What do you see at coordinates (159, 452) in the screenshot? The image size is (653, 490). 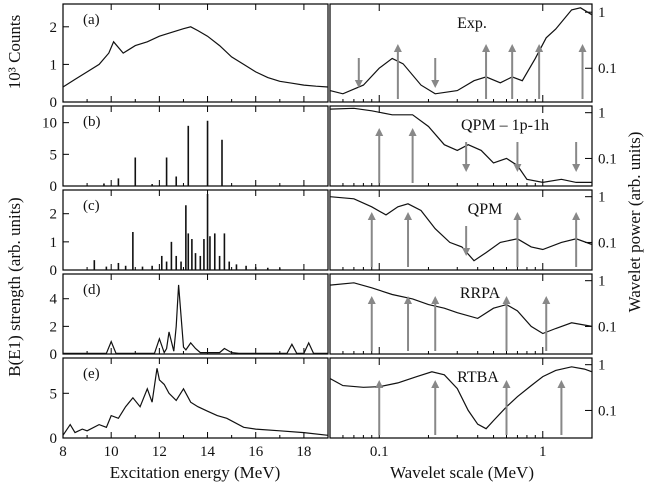 I see `x-tick-label: 12` at bounding box center [159, 452].